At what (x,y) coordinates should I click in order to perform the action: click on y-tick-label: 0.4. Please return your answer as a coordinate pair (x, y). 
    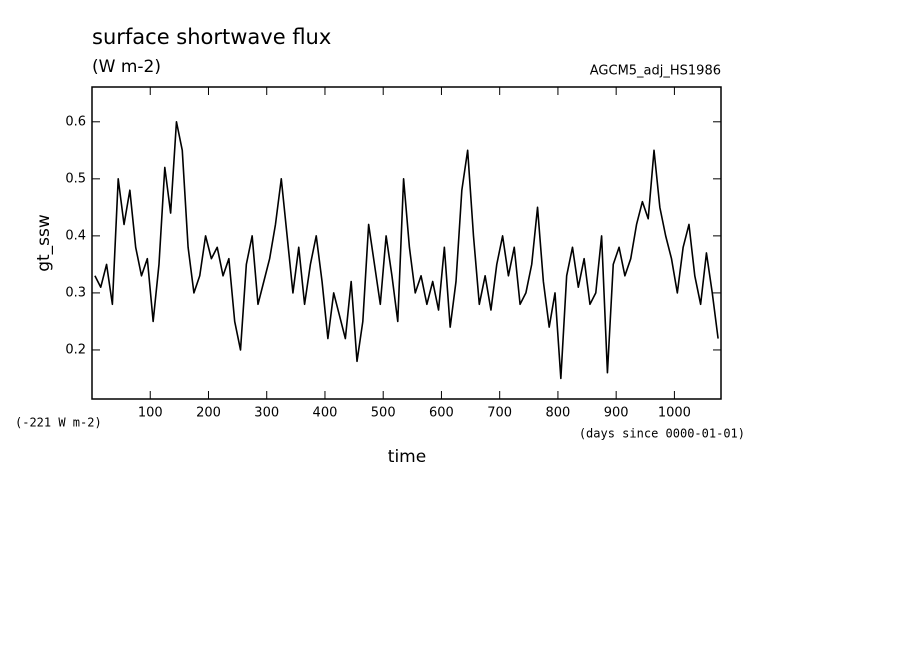
    Looking at the image, I should click on (75, 235).